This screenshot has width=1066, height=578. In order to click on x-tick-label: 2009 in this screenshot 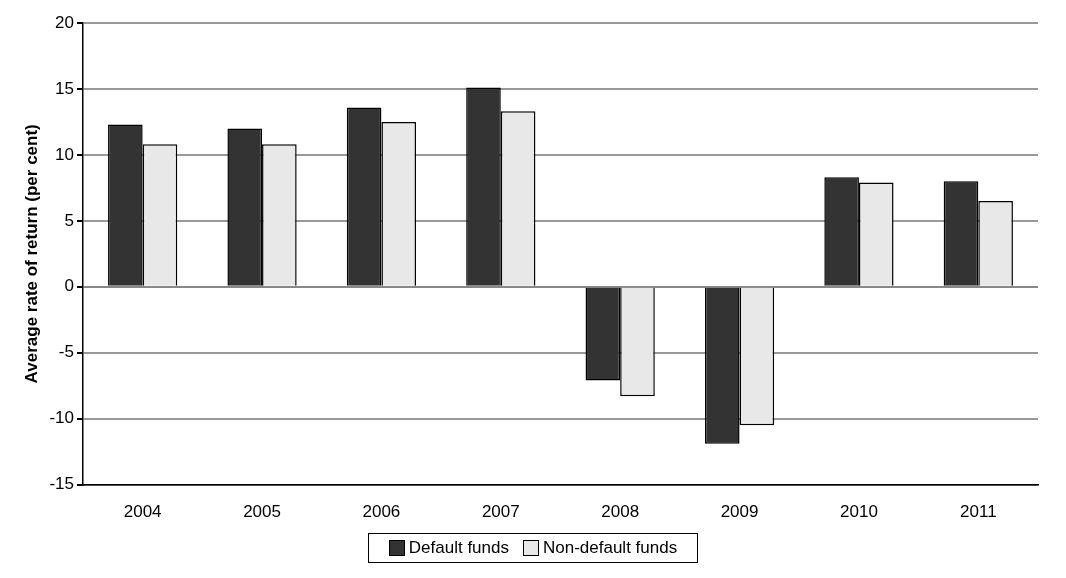, I will do `click(739, 512)`.